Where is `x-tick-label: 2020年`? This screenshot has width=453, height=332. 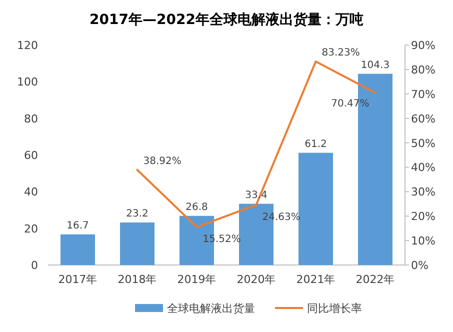
x-tick-label: 2020年 is located at coordinates (256, 279).